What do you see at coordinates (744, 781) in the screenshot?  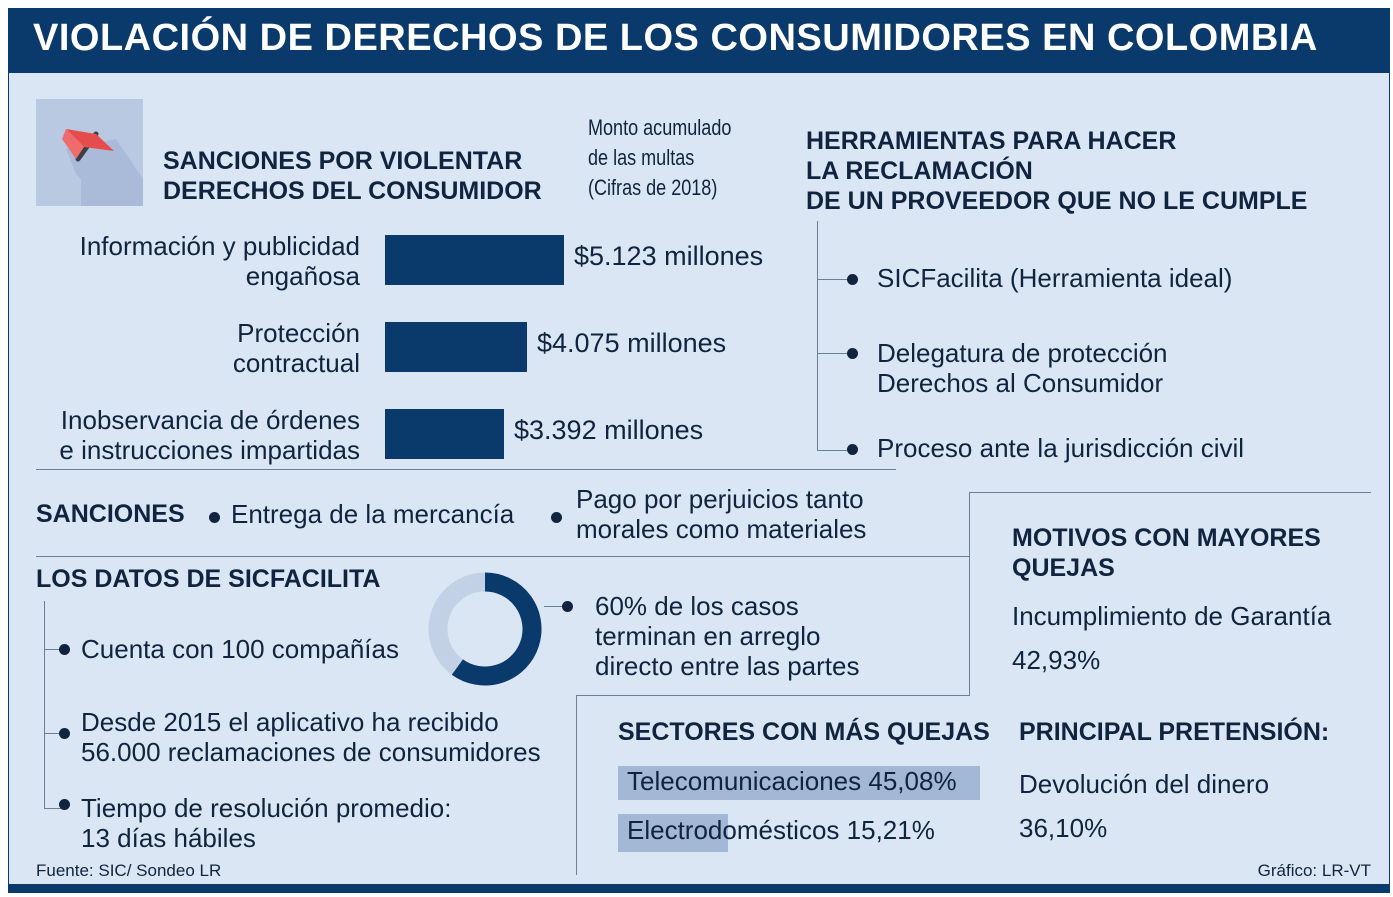 I see `sector-label: Telecomunicaciones` at bounding box center [744, 781].